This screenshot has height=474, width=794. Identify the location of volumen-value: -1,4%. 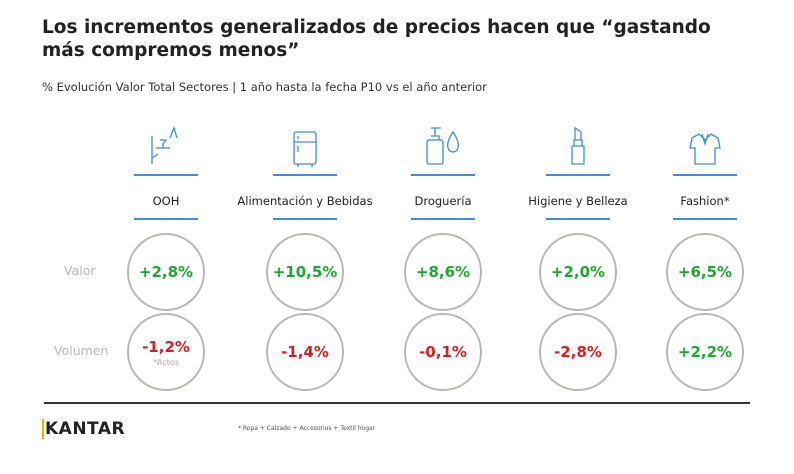
(305, 352).